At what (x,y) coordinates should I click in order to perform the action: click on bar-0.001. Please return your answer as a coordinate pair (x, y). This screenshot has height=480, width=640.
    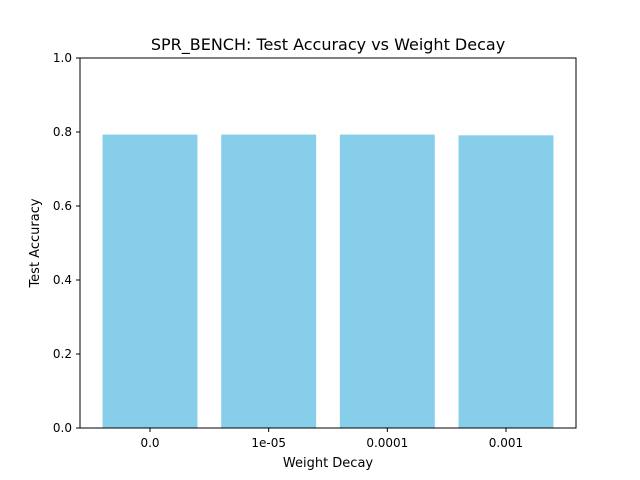
    Looking at the image, I should click on (506, 281).